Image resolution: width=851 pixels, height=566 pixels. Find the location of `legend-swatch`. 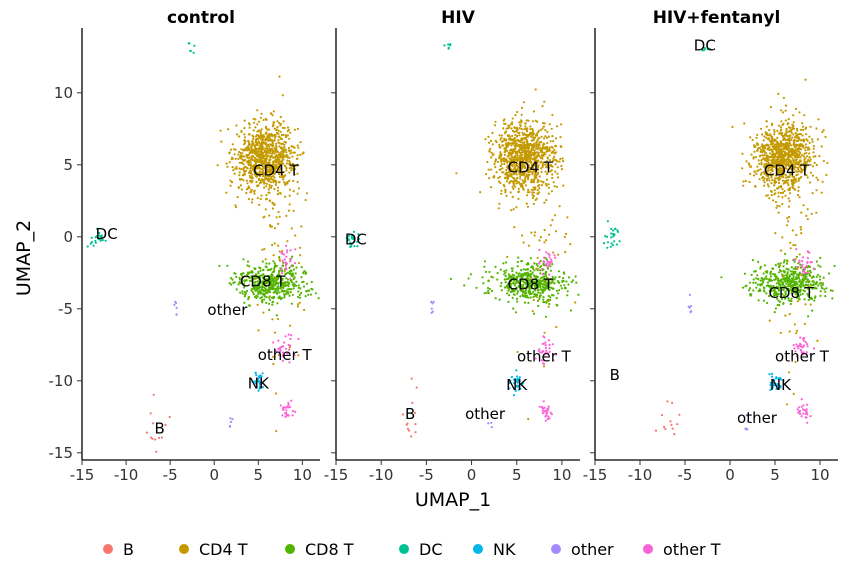

legend-swatch is located at coordinates (108, 549).